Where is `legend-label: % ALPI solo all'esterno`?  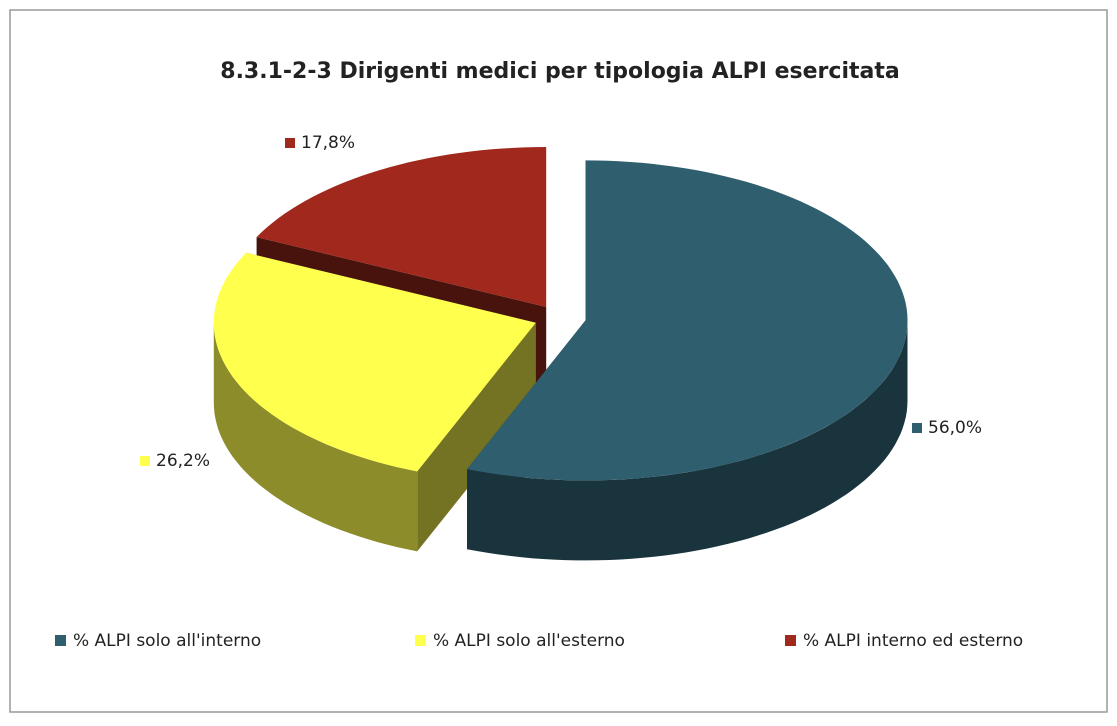
legend-label: % ALPI solo all'esterno is located at coordinates (529, 641).